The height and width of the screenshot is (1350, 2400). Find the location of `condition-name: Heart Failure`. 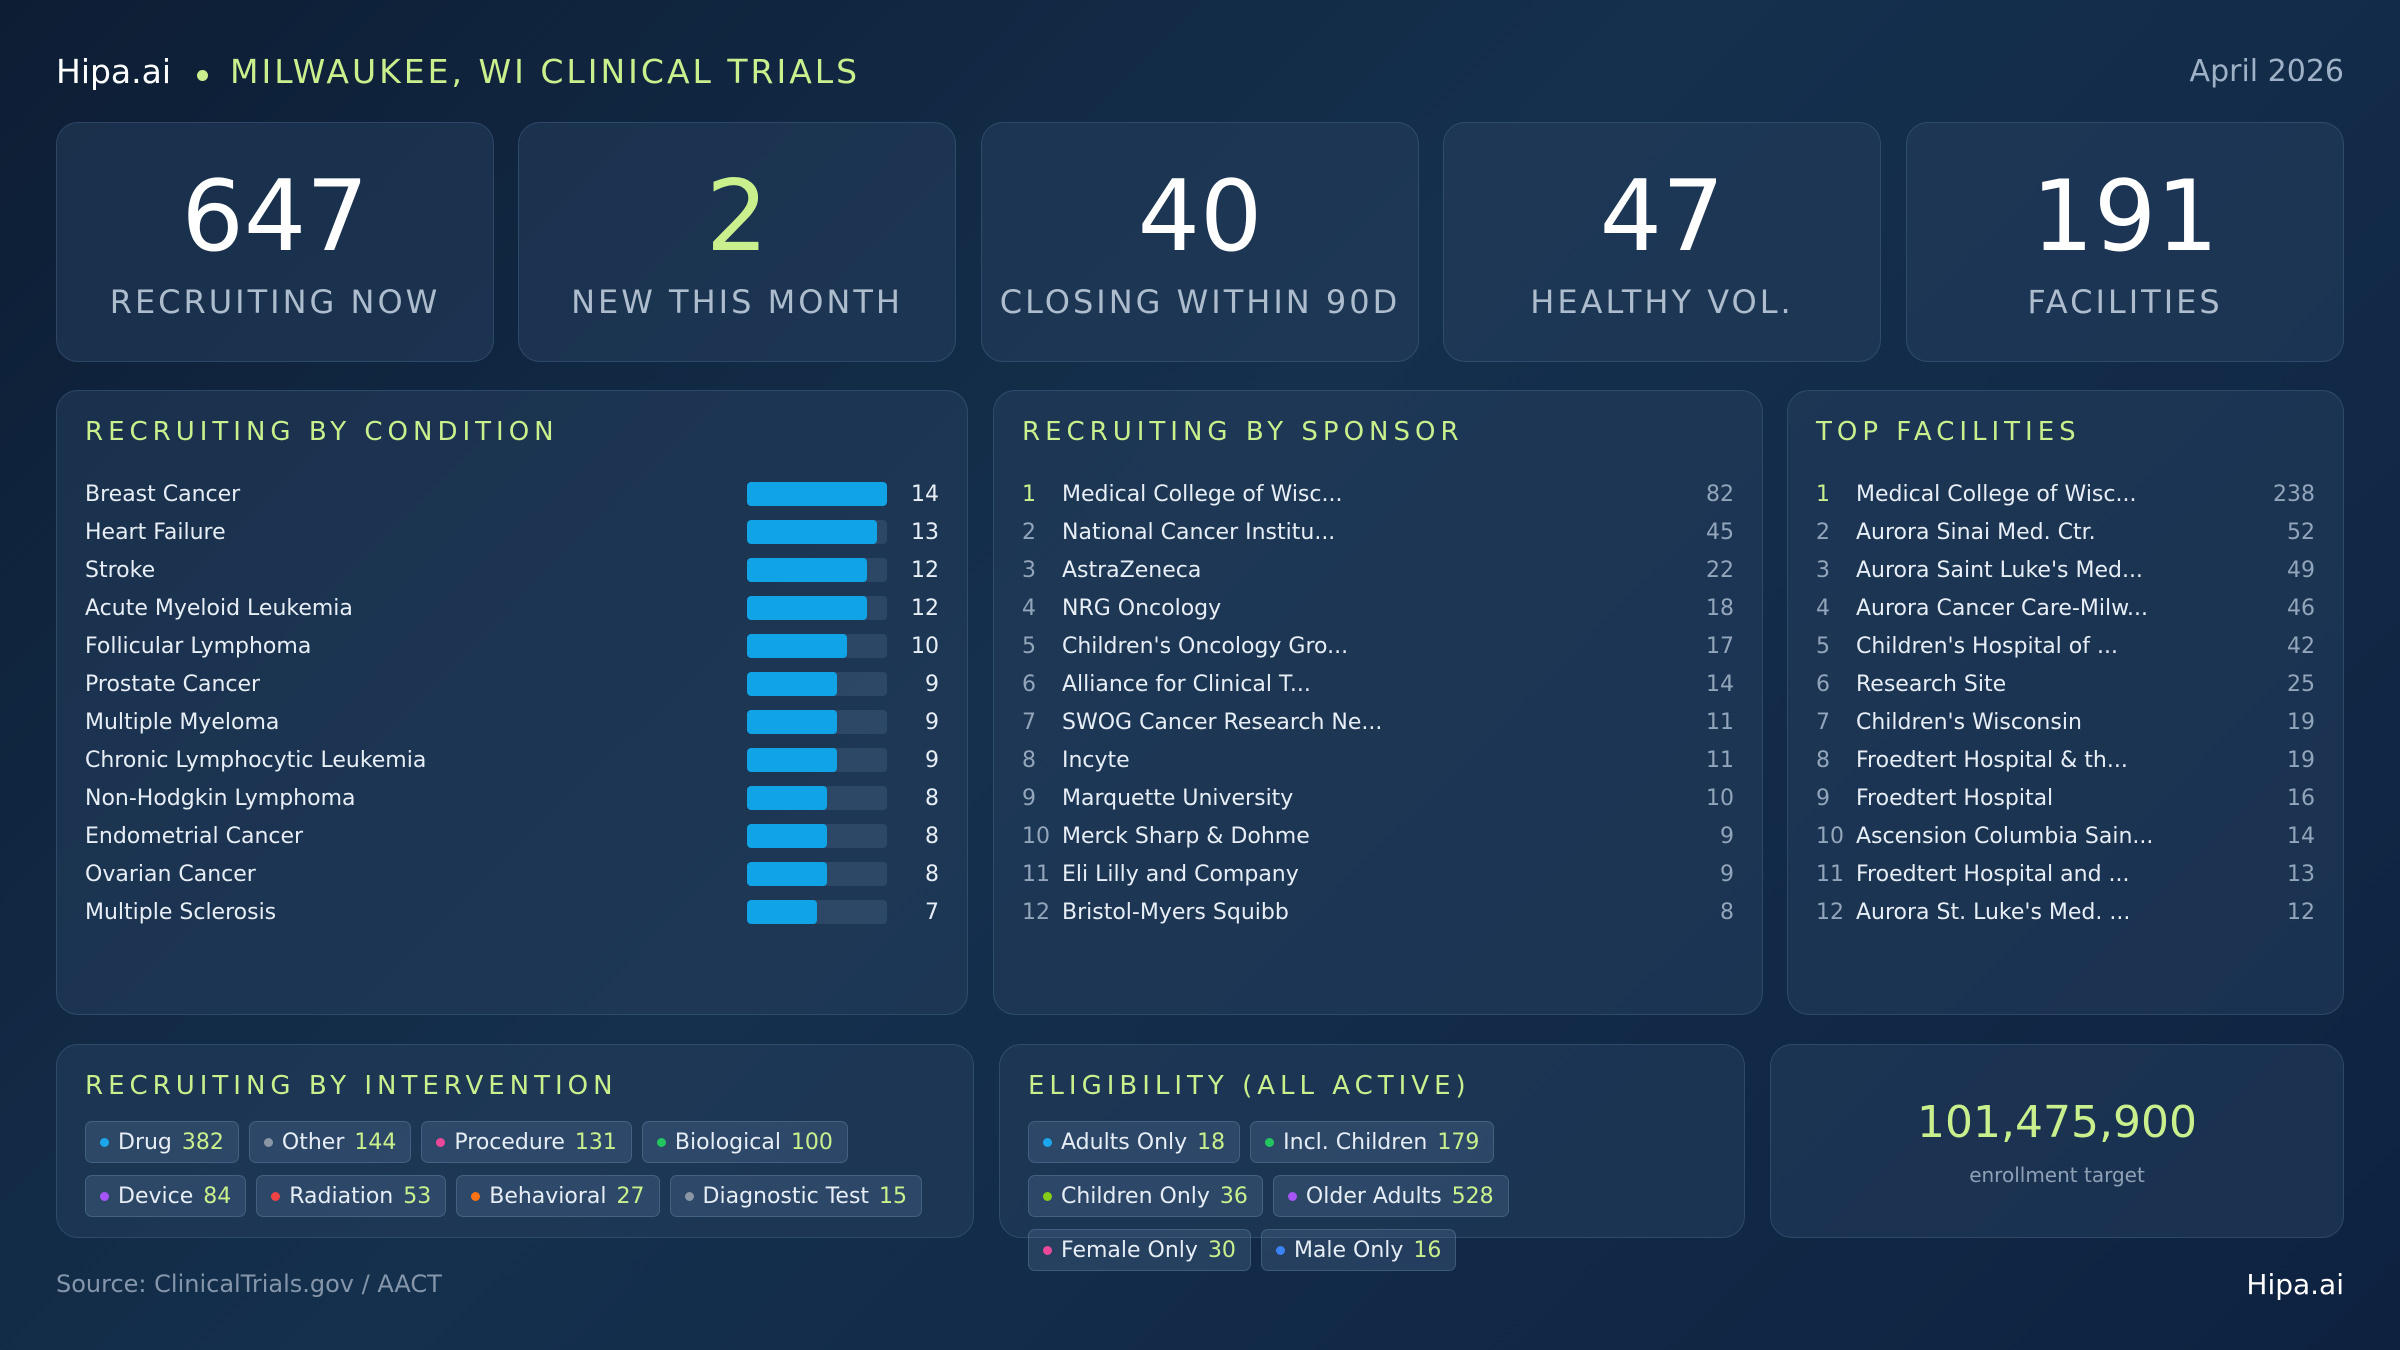

condition-name: Heart Failure is located at coordinates (155, 532).